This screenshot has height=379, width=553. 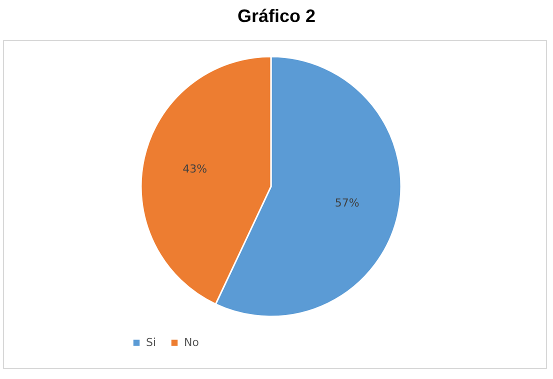 I want to click on legend-label: Si, so click(x=151, y=342).